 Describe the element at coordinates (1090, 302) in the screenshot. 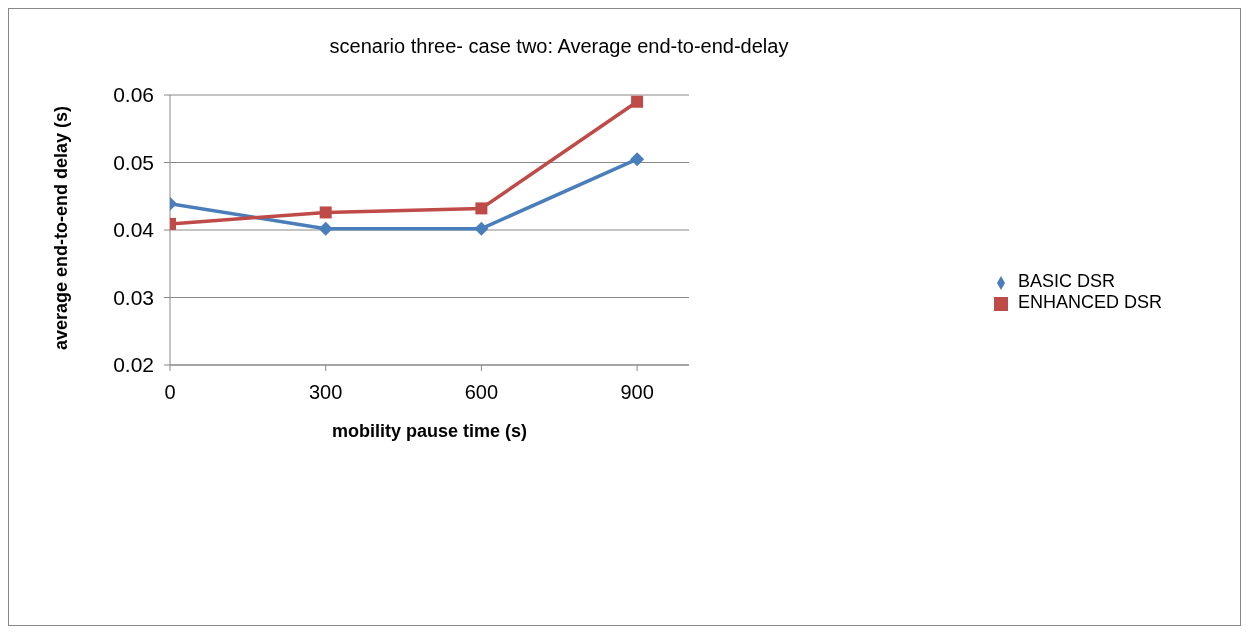

I see `legend-label: ENHANCED DSR` at that location.